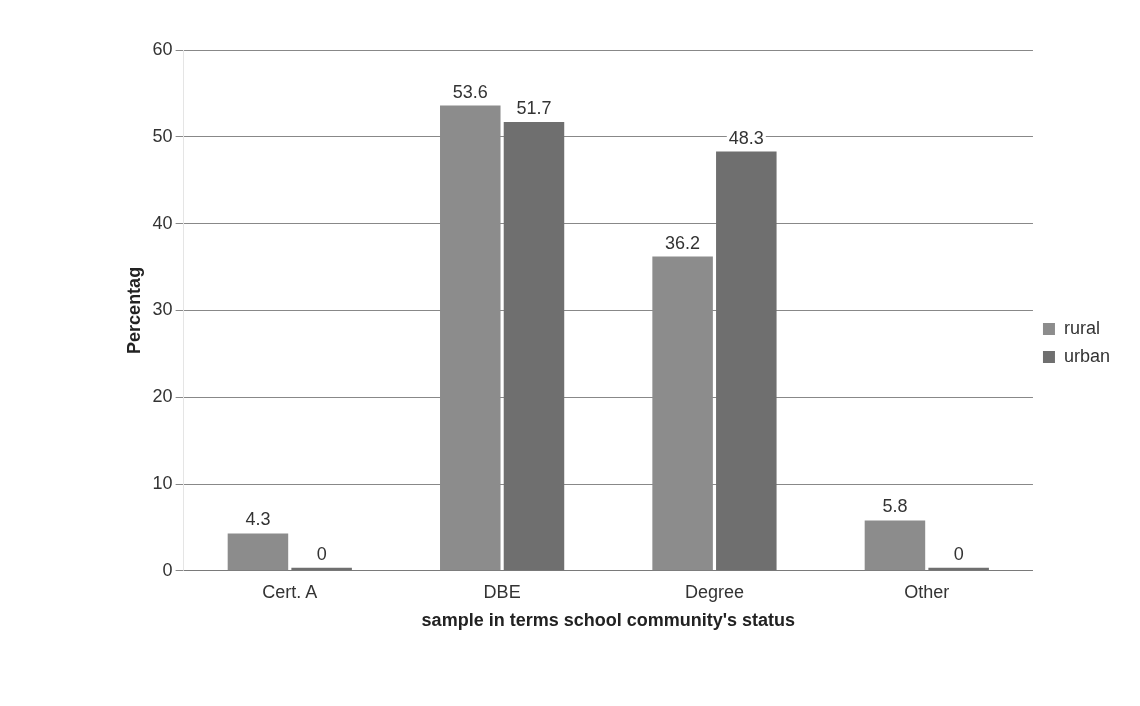  What do you see at coordinates (534, 108) in the screenshot?
I see `data-label: 51.7` at bounding box center [534, 108].